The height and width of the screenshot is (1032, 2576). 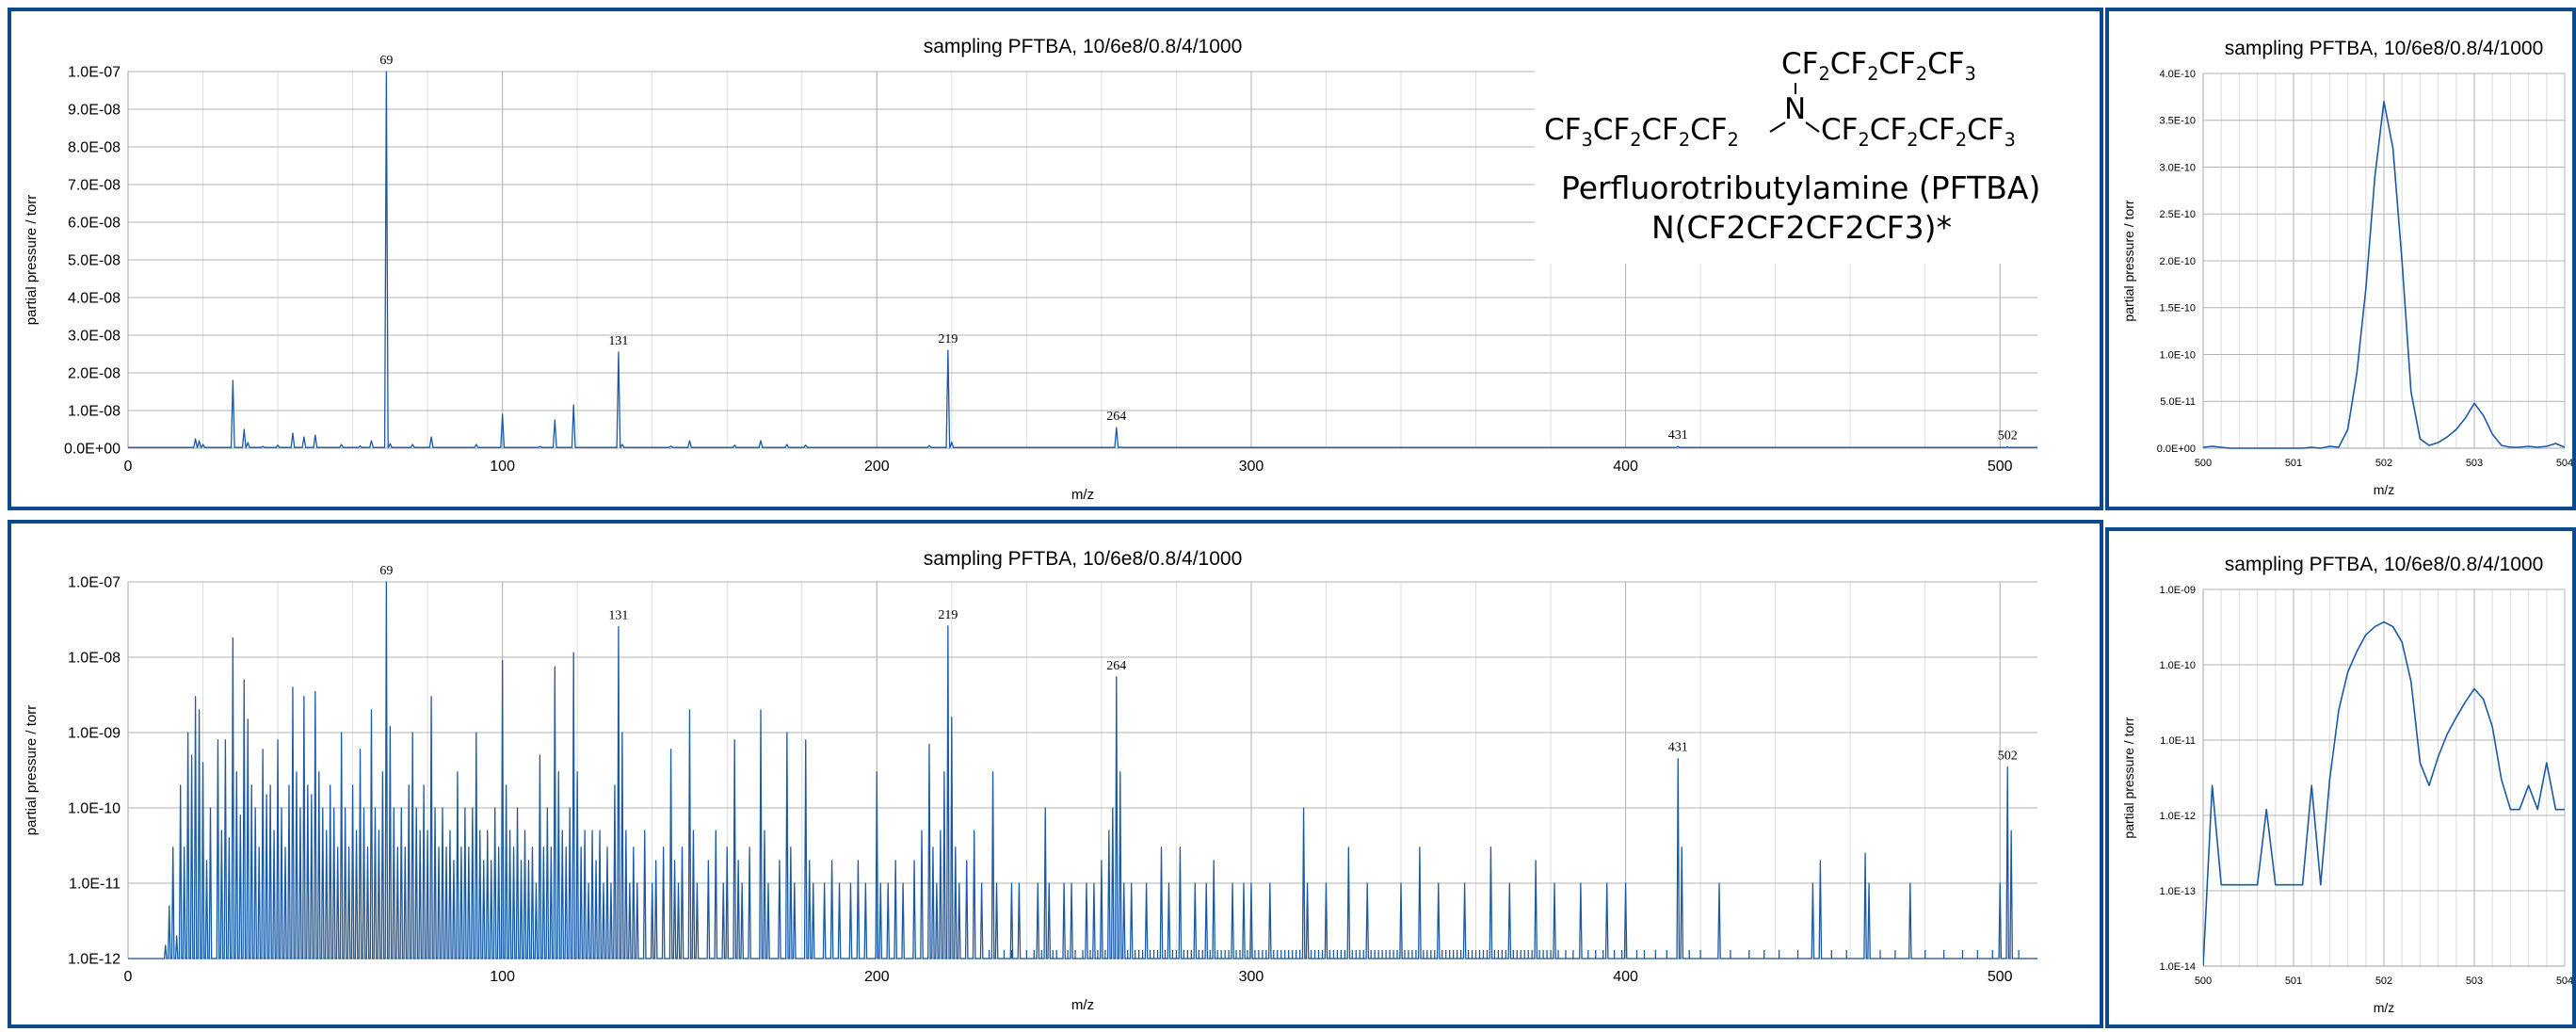 I want to click on y-tick-label: 2.0E-08, so click(x=94, y=374).